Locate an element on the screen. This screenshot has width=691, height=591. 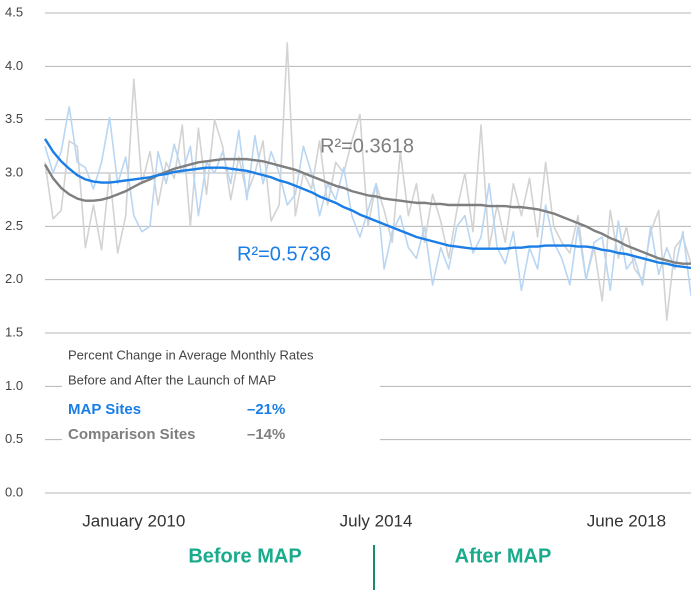
x-tick-label: January 2010 is located at coordinates (133, 520).